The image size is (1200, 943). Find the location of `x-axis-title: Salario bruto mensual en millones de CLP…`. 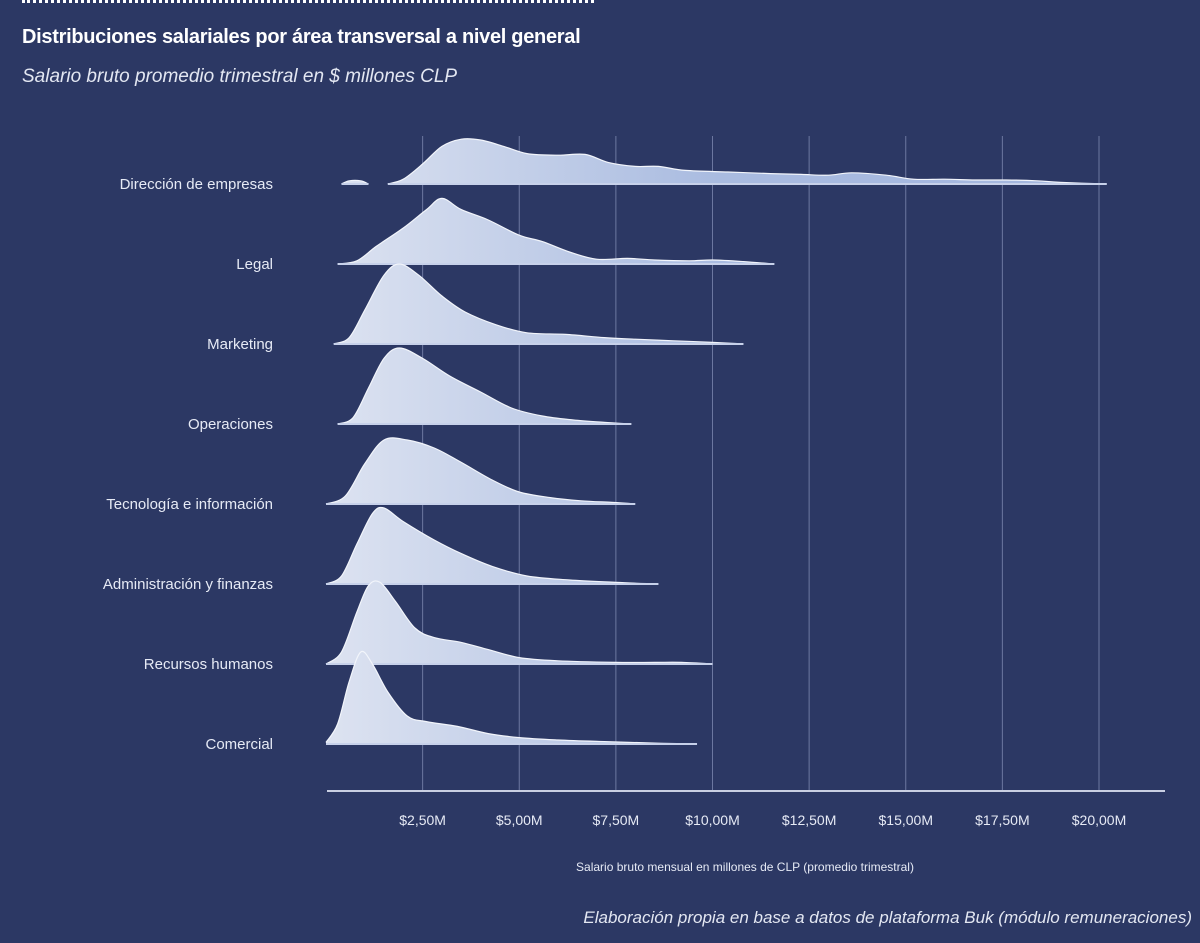

x-axis-title: Salario bruto mensual en millones de CLP… is located at coordinates (745, 867).